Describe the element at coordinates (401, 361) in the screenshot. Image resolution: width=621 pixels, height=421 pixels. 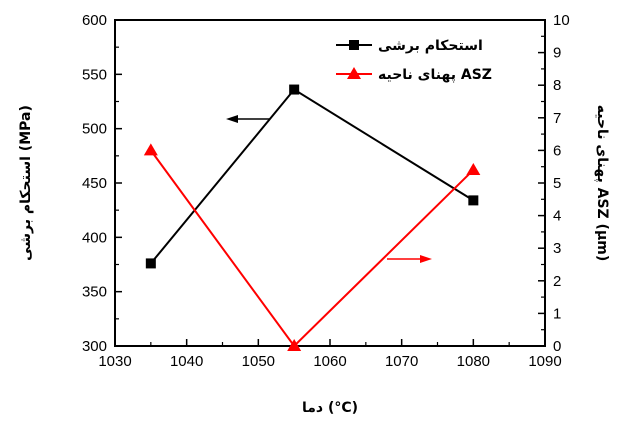
I see `x-tick-label: 1070` at that location.